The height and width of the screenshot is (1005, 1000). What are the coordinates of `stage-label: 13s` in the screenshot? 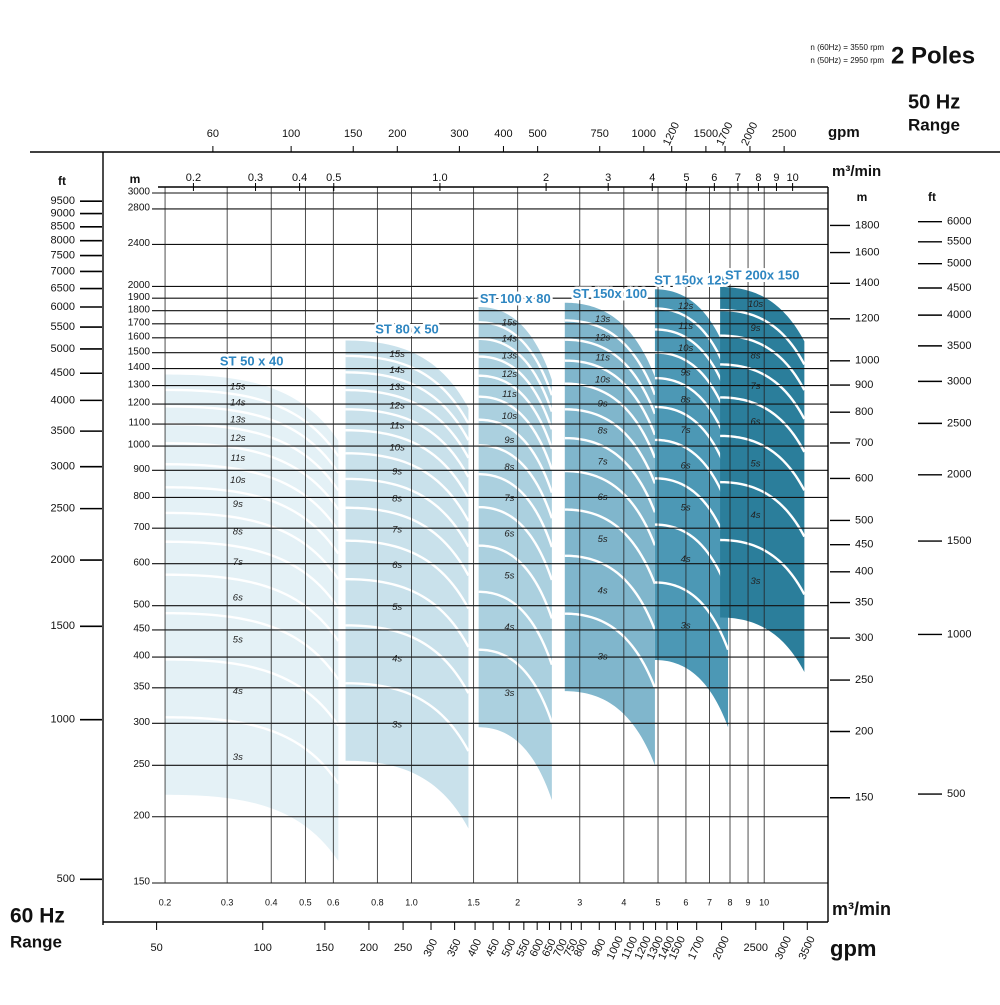 It's located at (398, 387).